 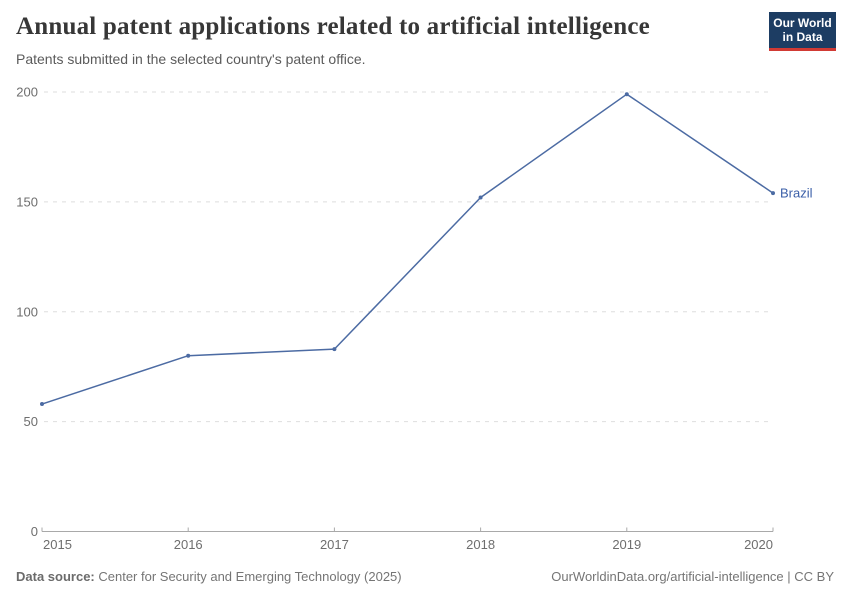 What do you see at coordinates (626, 544) in the screenshot?
I see `x-axis-tick-label: 2019` at bounding box center [626, 544].